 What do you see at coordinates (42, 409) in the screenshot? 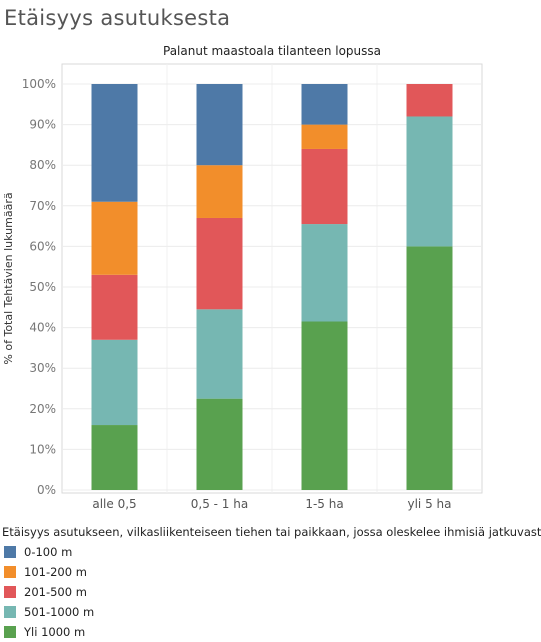
I see `y-tick-label: 20%` at bounding box center [42, 409].